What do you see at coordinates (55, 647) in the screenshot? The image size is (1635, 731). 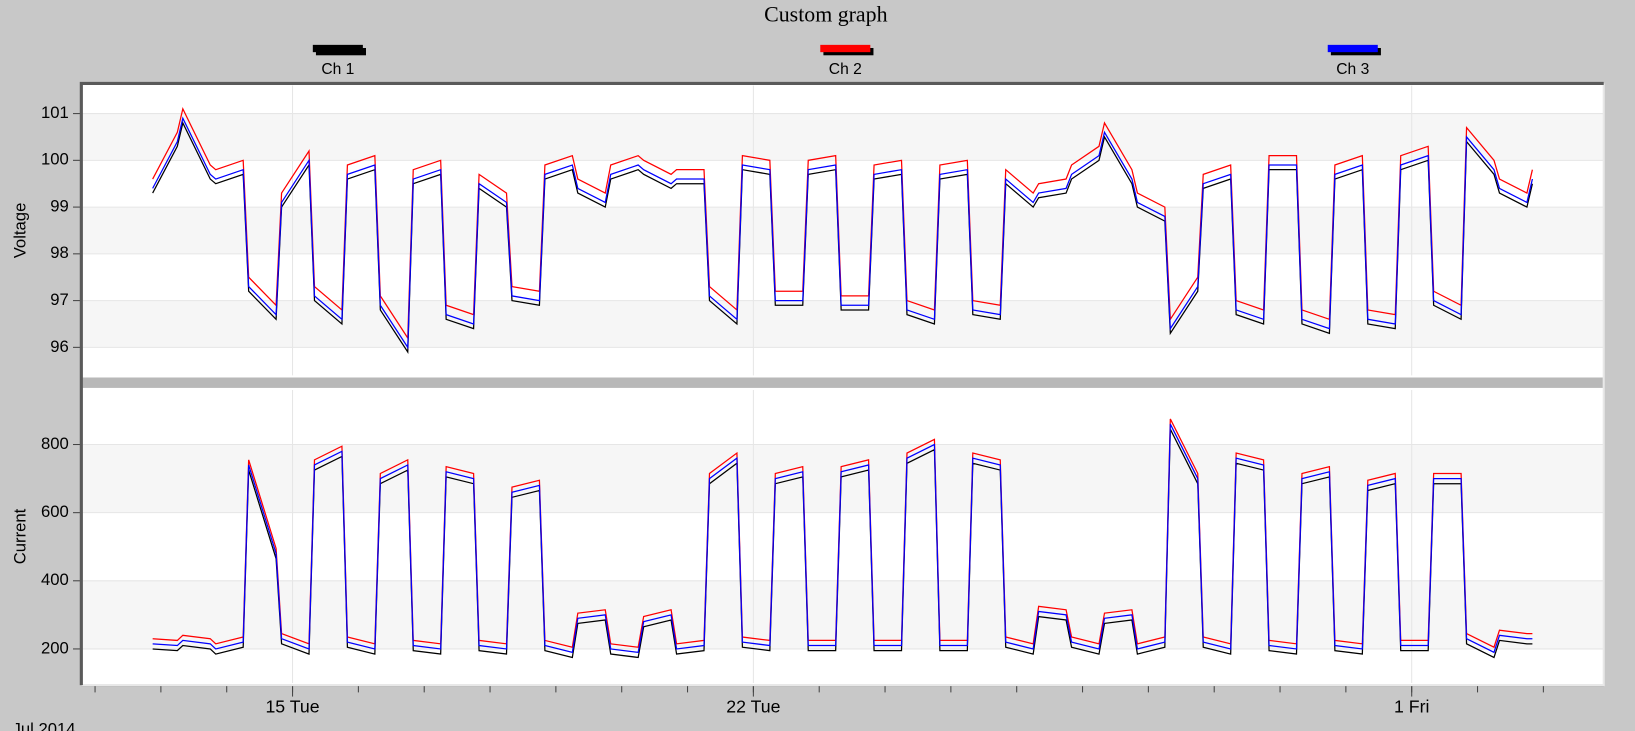 I see `y-tick-label: 200` at bounding box center [55, 647].